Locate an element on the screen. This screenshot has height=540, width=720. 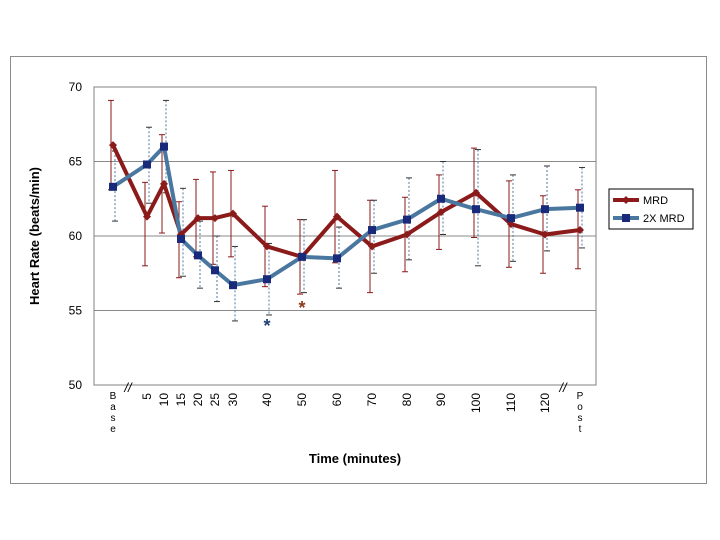
x-axis-title: Time (minutes) is located at coordinates (355, 458).